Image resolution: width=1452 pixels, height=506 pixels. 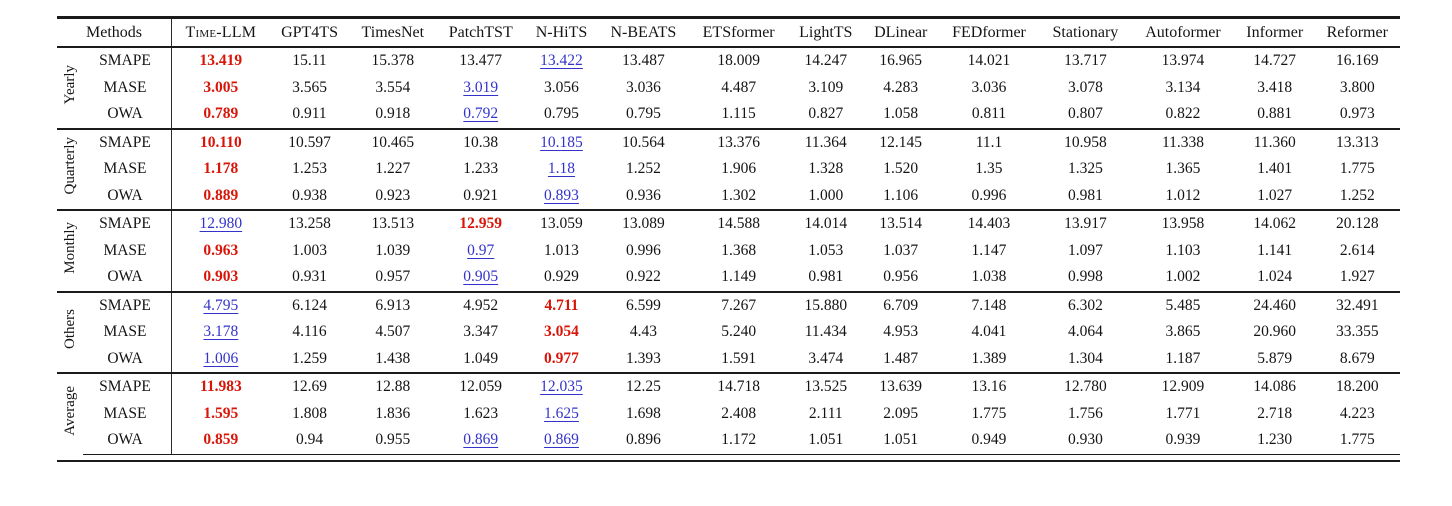 What do you see at coordinates (1183, 441) in the screenshot?
I see `value-cell-autoformer: 0.939` at bounding box center [1183, 441].